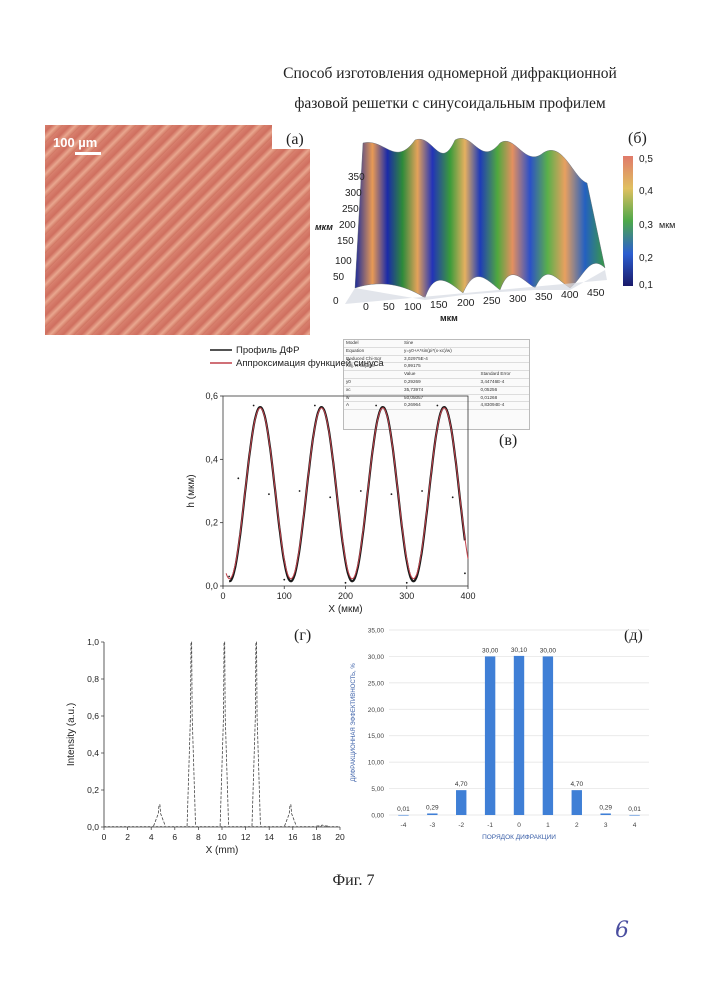 The height and width of the screenshot is (1000, 707). I want to click on x-tick-label: 3, so click(606, 825).